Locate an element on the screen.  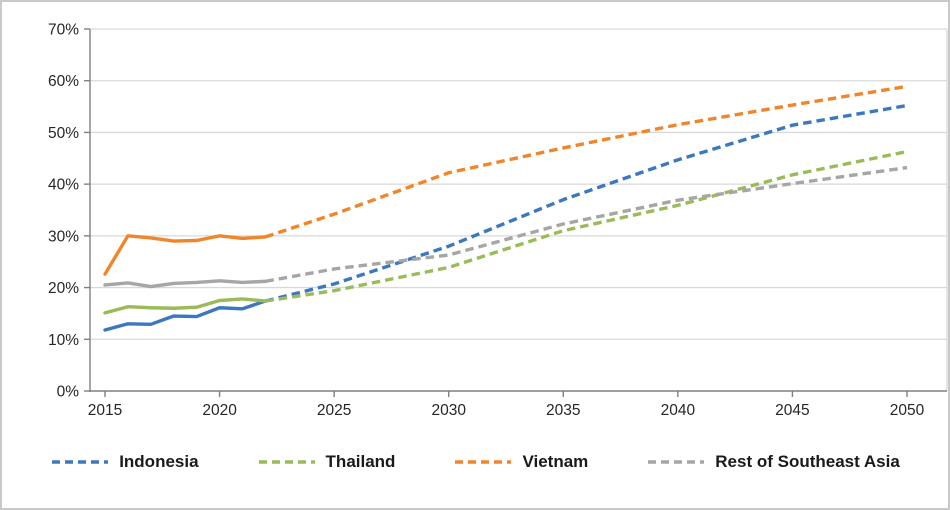
y-tick-label: 60% is located at coordinates (63, 81).